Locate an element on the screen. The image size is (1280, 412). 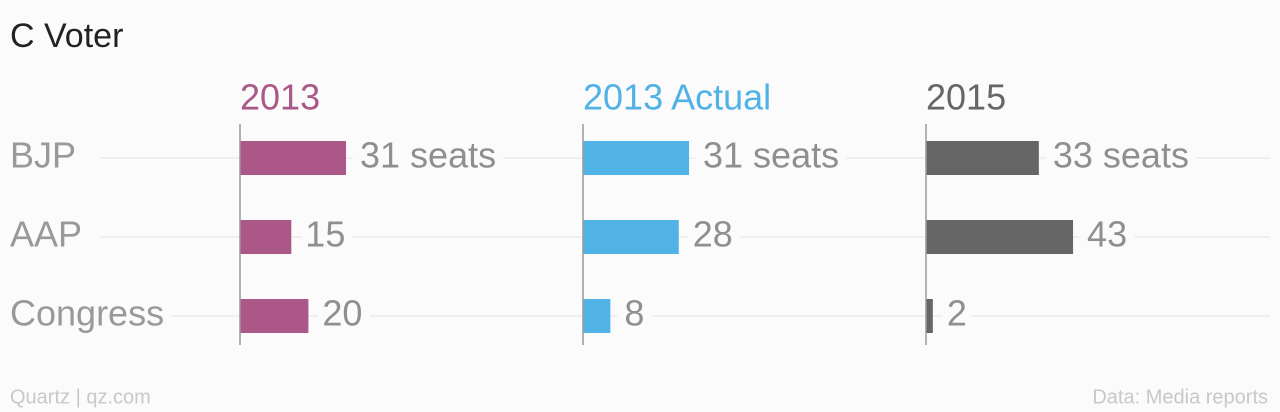
panel-title: 2013 Actual is located at coordinates (677, 97).